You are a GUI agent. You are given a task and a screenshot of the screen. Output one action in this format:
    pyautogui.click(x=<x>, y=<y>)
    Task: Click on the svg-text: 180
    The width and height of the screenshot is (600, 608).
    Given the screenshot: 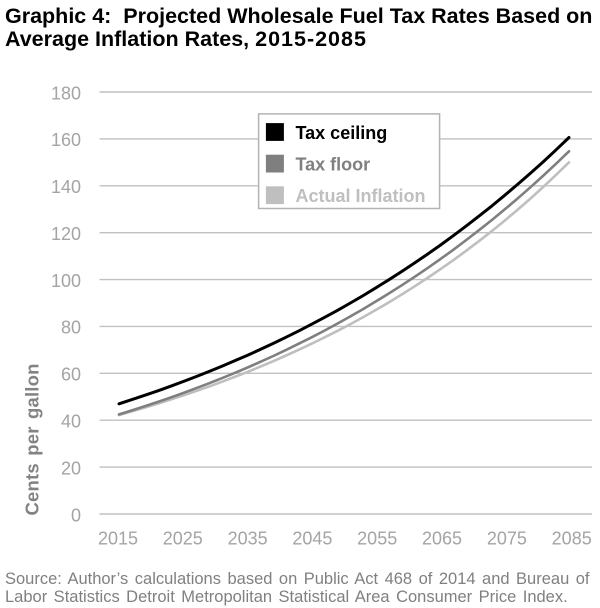 What is the action you would take?
    pyautogui.click(x=66, y=93)
    